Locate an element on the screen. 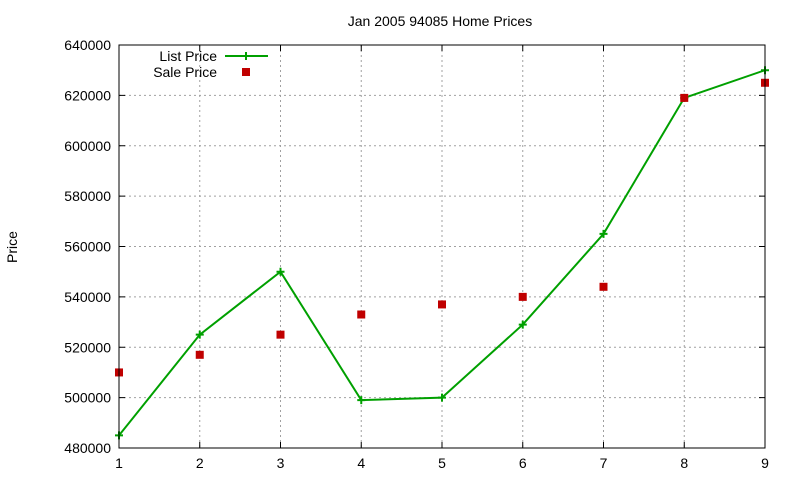 This screenshot has width=800, height=480. x-tick-label: 8 is located at coordinates (684, 463).